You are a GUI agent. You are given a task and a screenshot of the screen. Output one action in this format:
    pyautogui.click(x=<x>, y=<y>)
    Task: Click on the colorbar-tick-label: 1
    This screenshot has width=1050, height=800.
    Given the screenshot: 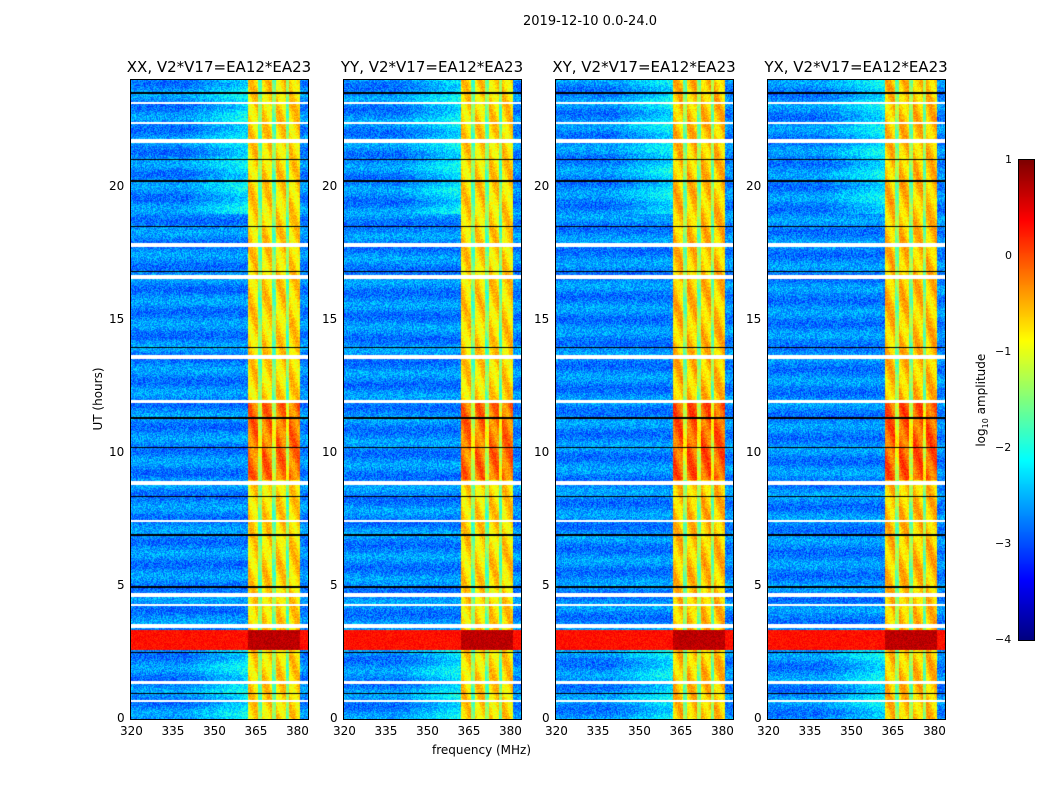 What is the action you would take?
    pyautogui.click(x=1008, y=159)
    